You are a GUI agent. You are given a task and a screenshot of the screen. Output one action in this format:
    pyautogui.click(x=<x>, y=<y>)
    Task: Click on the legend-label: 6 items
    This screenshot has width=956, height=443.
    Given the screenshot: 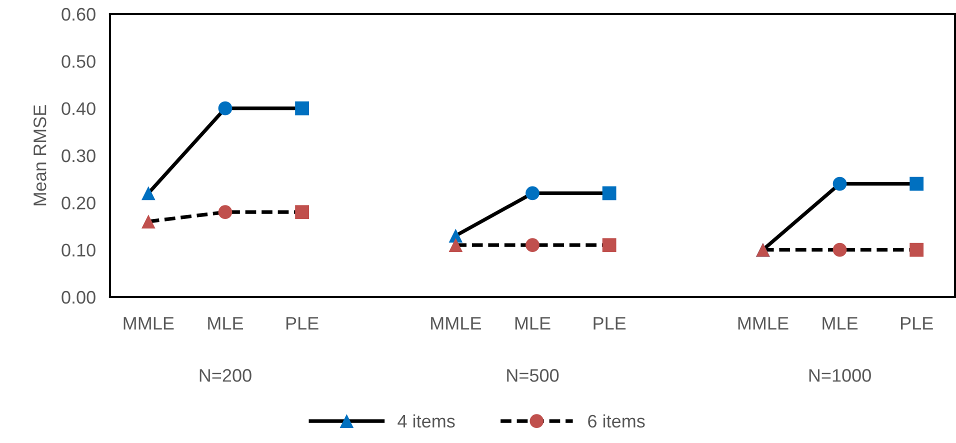 What is the action you would take?
    pyautogui.click(x=616, y=421)
    